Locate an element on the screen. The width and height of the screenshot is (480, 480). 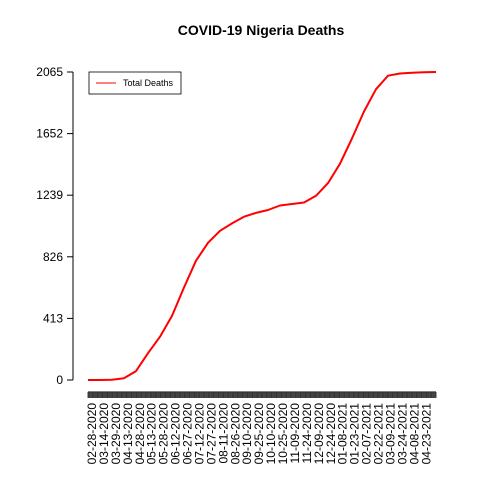
x-tick-label: 09-25-2020 is located at coordinates (259, 434).